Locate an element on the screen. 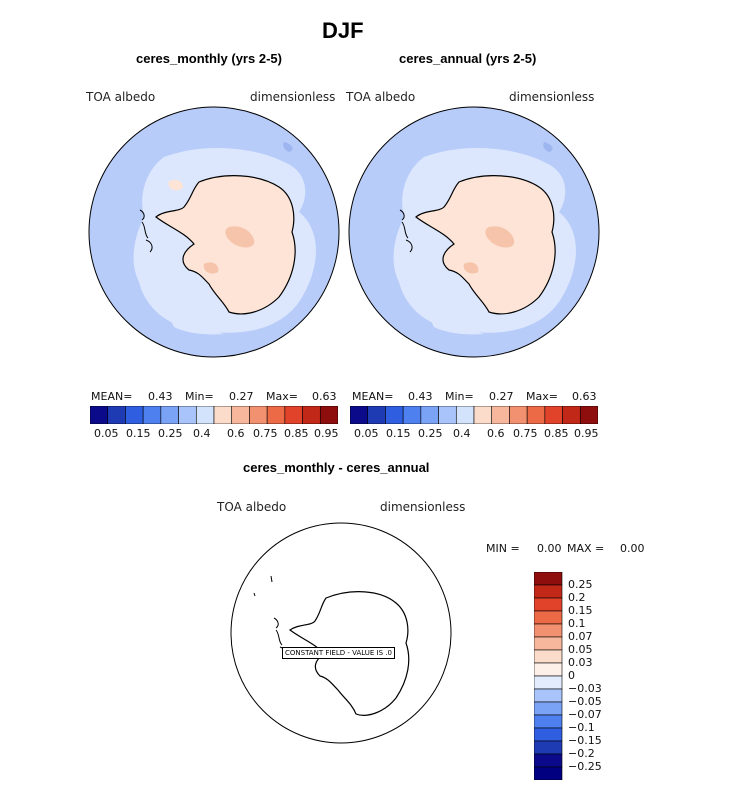 This screenshot has width=733, height=788. colorbar-tick: 0.2 is located at coordinates (577, 597).